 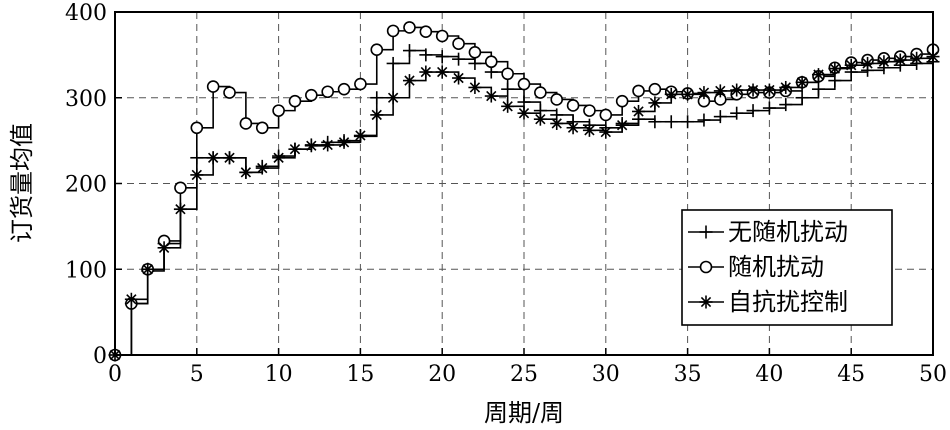 What do you see at coordinates (769, 374) in the screenshot?
I see `x-tick-label: 40` at bounding box center [769, 374].